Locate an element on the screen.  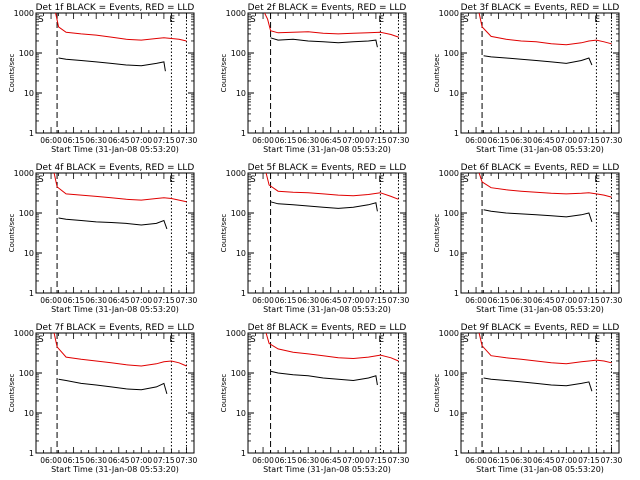
panel-title: Det 6f BLACK = Events, RED = LLD is located at coordinates (540, 168).